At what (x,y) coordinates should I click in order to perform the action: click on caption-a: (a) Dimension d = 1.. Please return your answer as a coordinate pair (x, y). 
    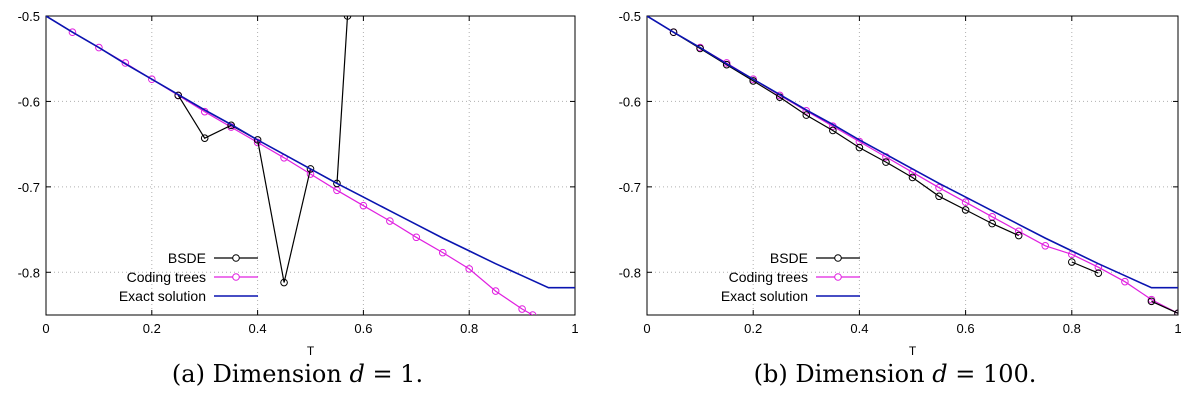
    Looking at the image, I should click on (297, 374).